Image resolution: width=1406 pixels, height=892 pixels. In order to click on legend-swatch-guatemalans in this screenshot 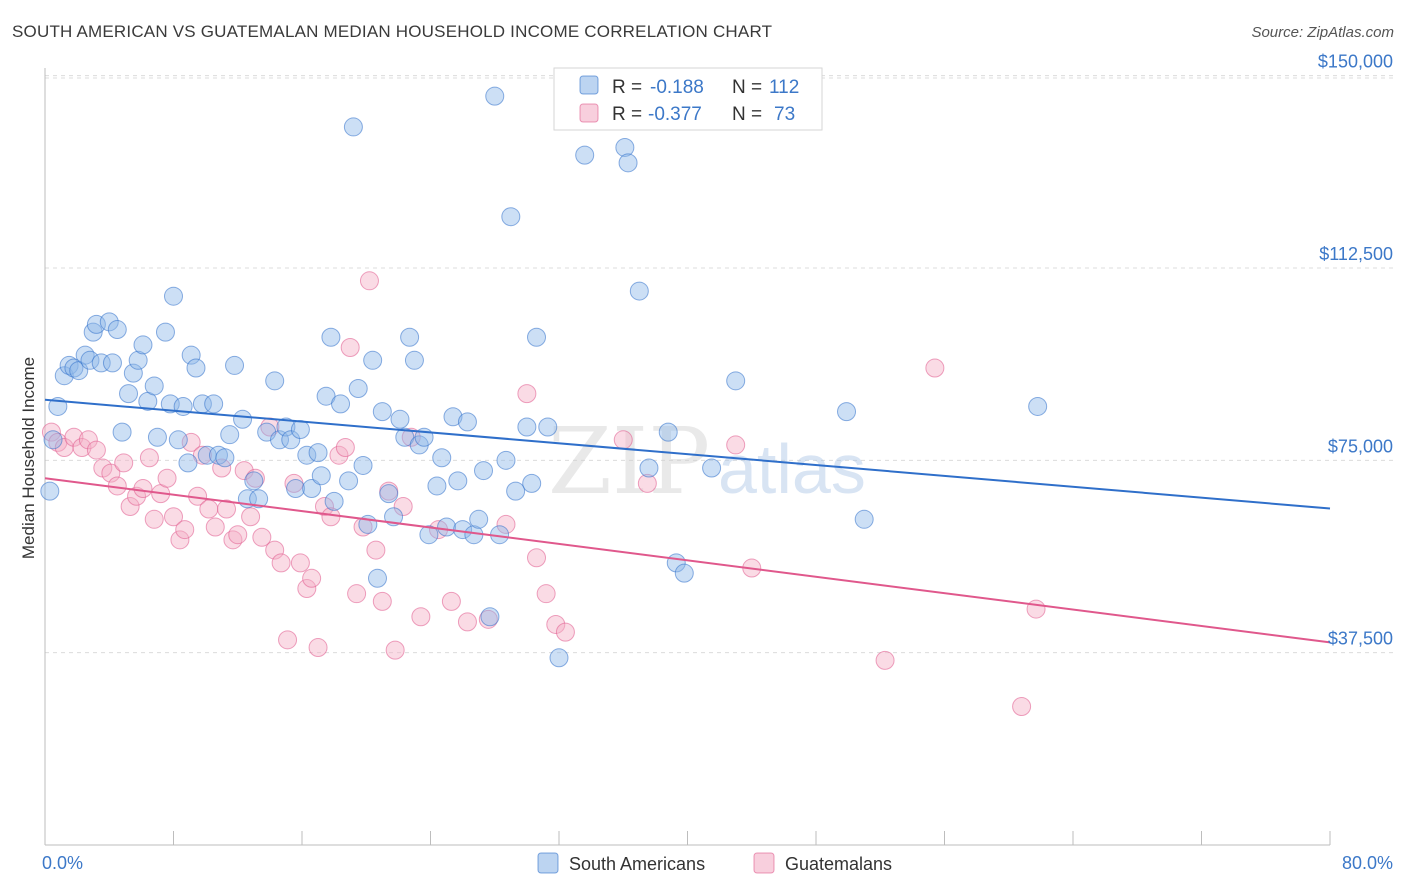, I will do `click(589, 113)`.